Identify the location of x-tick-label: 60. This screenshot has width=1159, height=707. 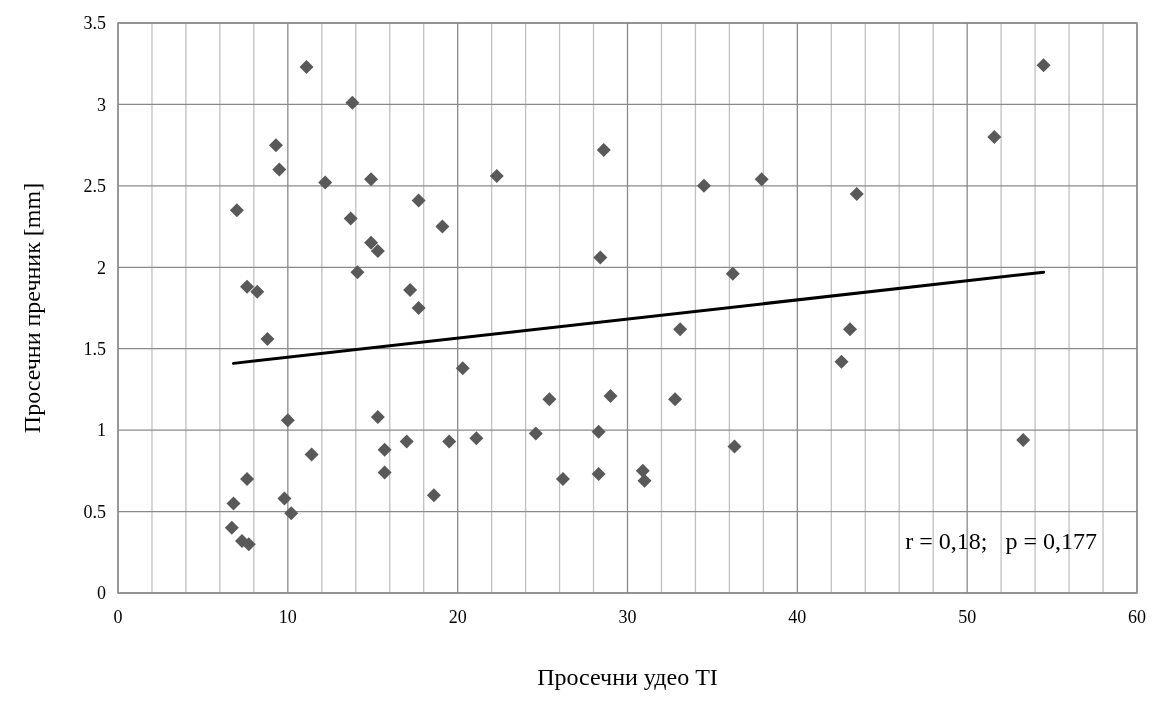
(1137, 617).